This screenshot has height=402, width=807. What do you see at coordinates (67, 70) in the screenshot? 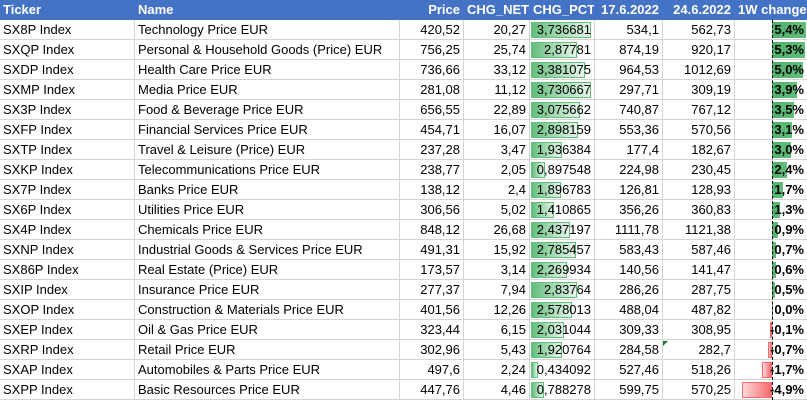
I see `ticker-cell: SXDP Index` at bounding box center [67, 70].